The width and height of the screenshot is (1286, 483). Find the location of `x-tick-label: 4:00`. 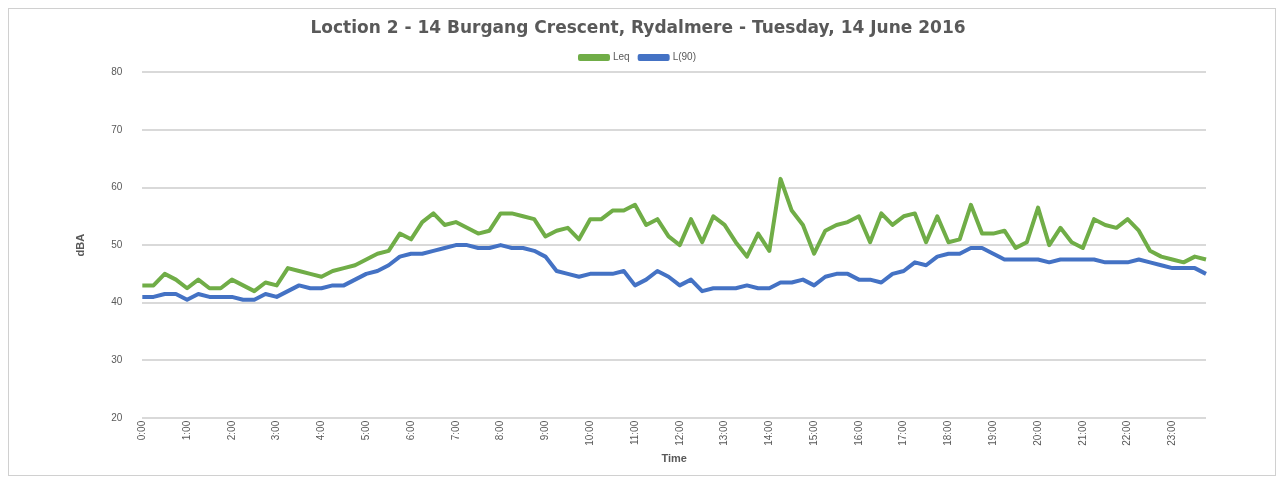

x-tick-label: 4:00 is located at coordinates (321, 430).